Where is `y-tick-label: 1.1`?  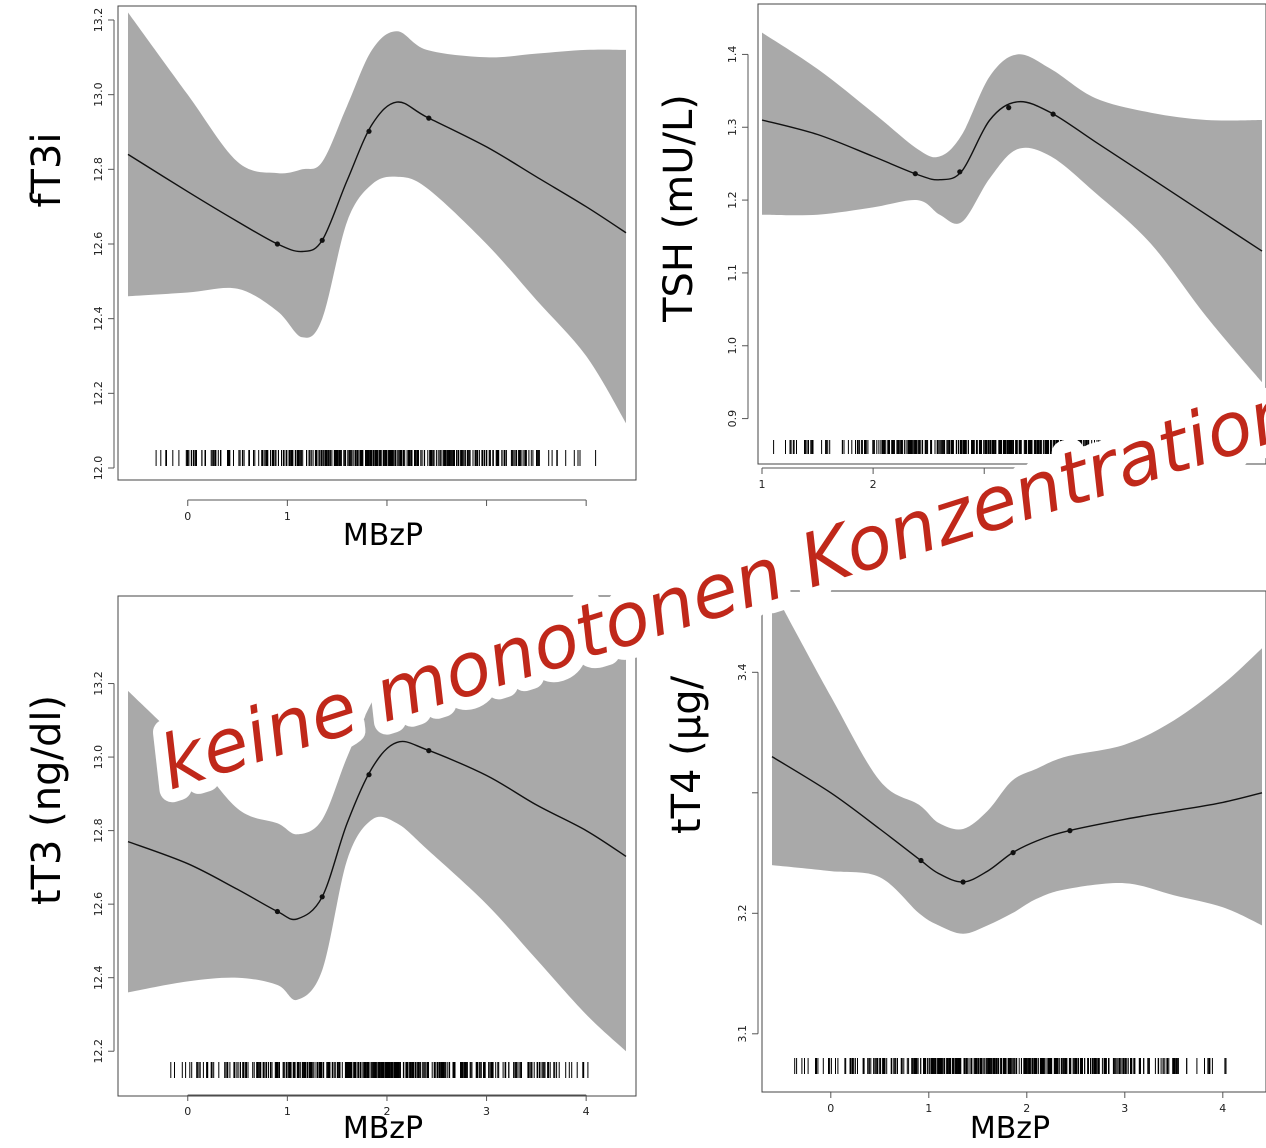 y-tick-label: 1.1 is located at coordinates (732, 273).